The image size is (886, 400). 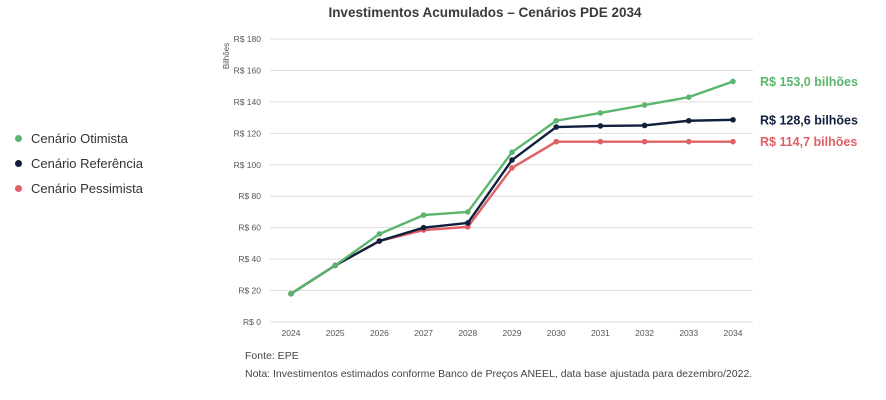 I want to click on series-end-label: R$ 153,0 bilhões, so click(x=809, y=82).